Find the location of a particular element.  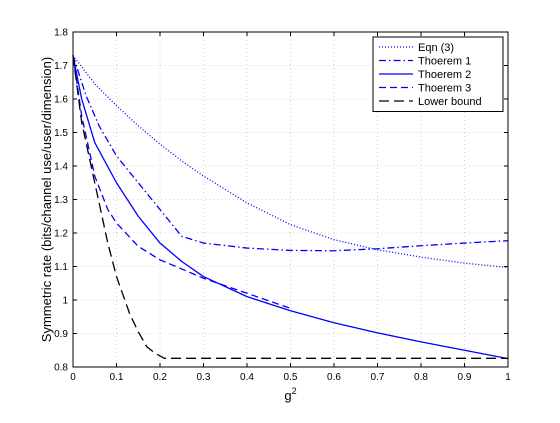

y-tick-label: 1.6 is located at coordinates (61, 100).